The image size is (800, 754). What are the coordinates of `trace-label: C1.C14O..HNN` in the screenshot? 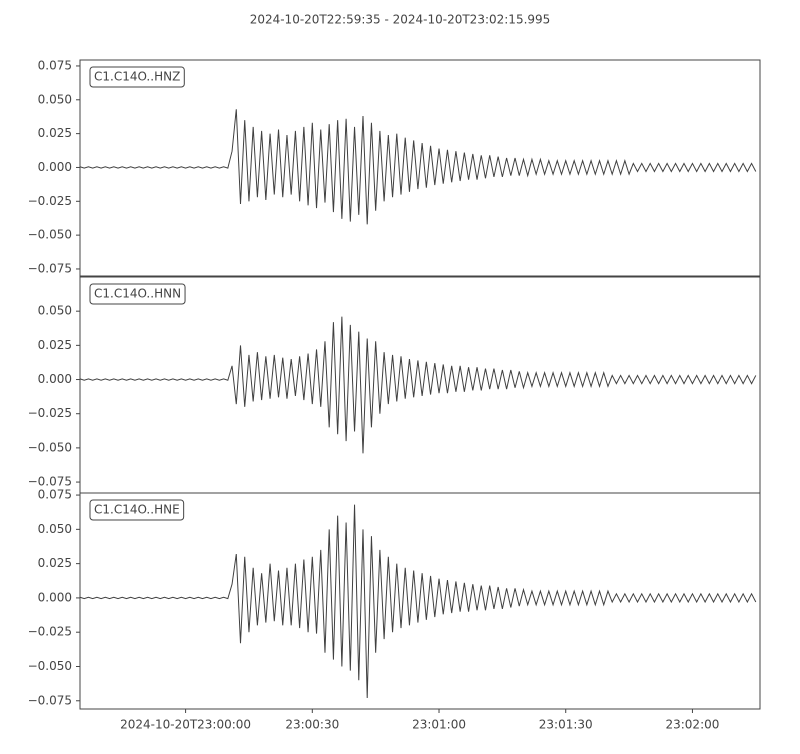 It's located at (137, 294).